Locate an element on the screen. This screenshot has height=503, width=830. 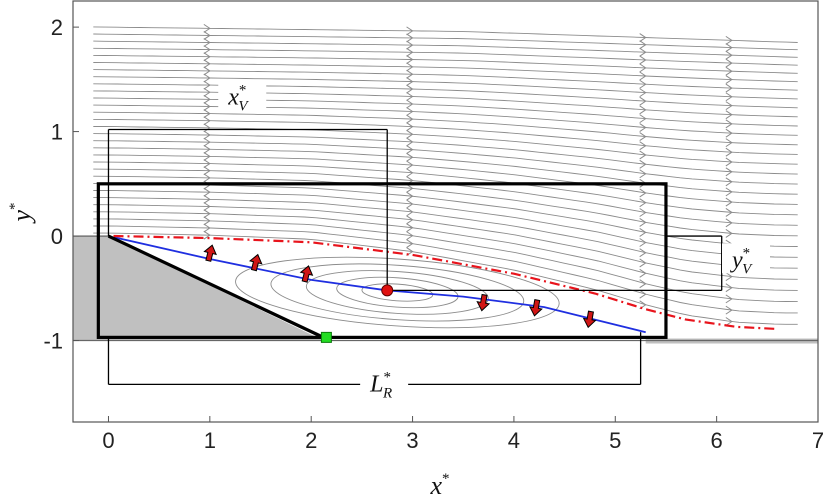
vortex-center-point is located at coordinates (387, 290).